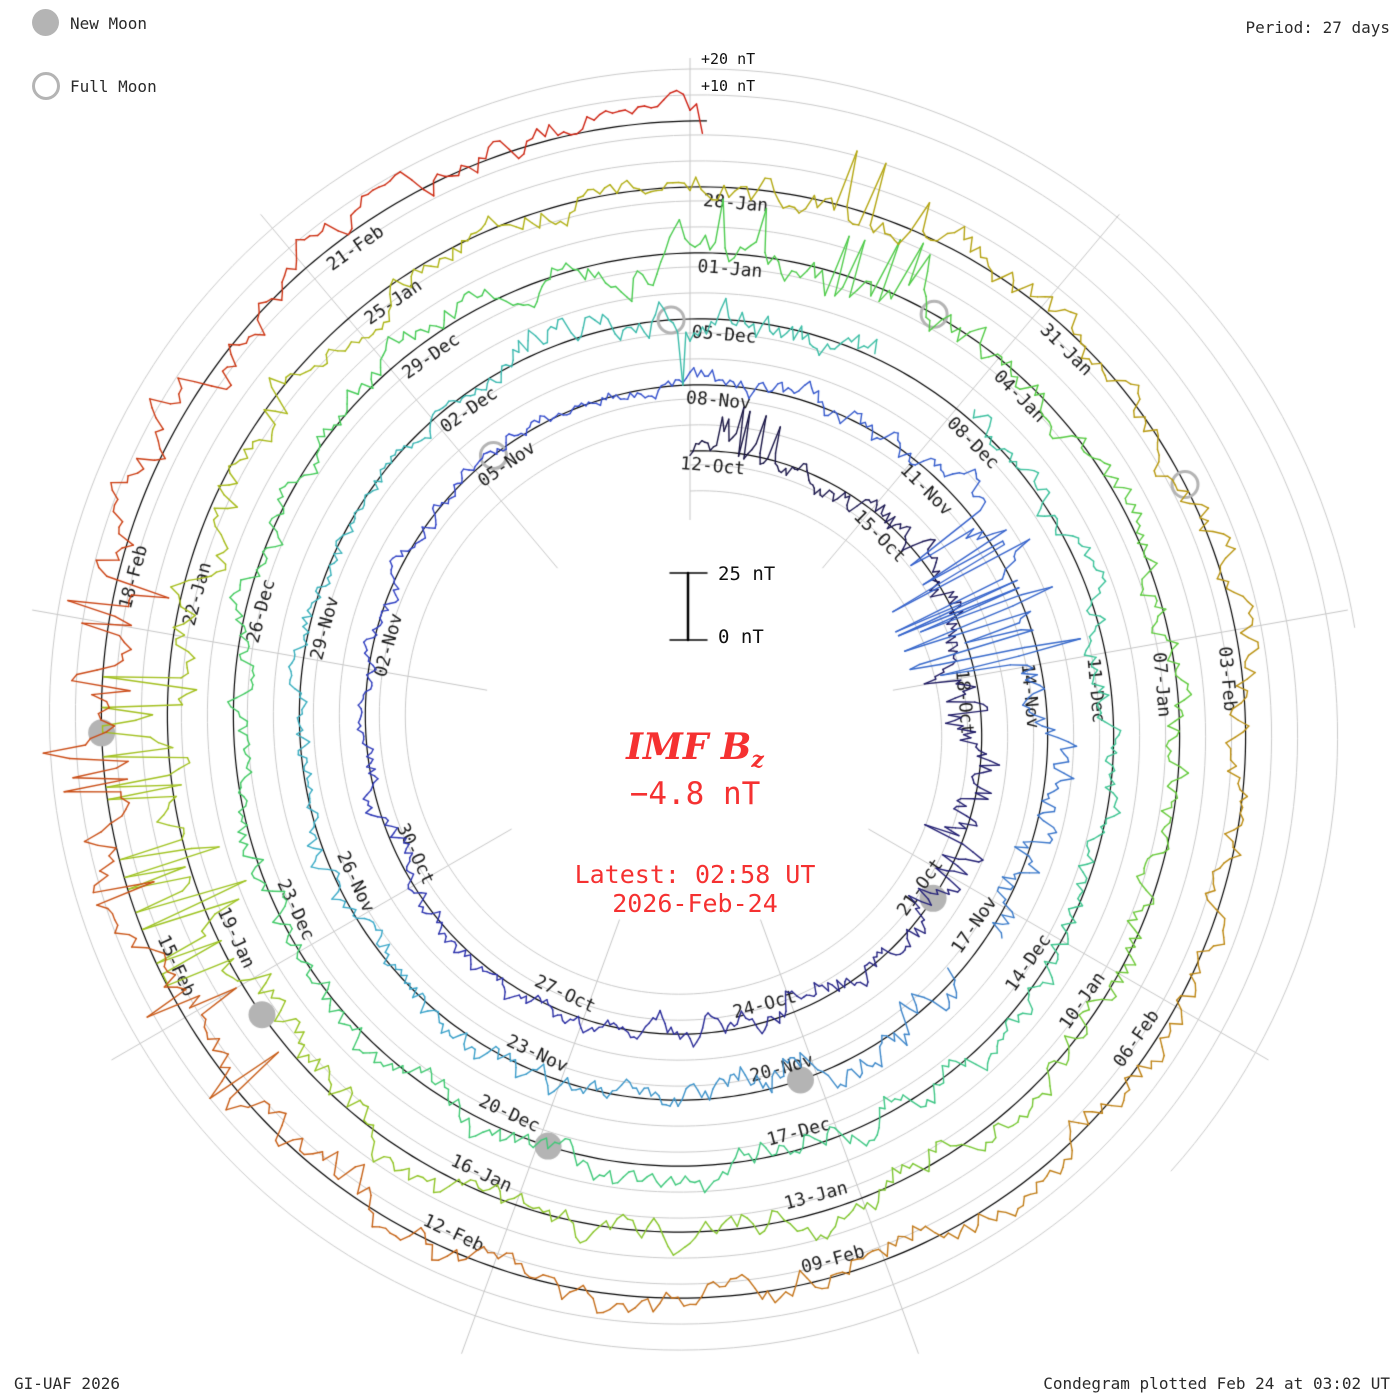 The height and width of the screenshot is (1400, 1400). Describe the element at coordinates (67, 1383) in the screenshot. I see `credit-label: GI-UAF 2026` at that location.